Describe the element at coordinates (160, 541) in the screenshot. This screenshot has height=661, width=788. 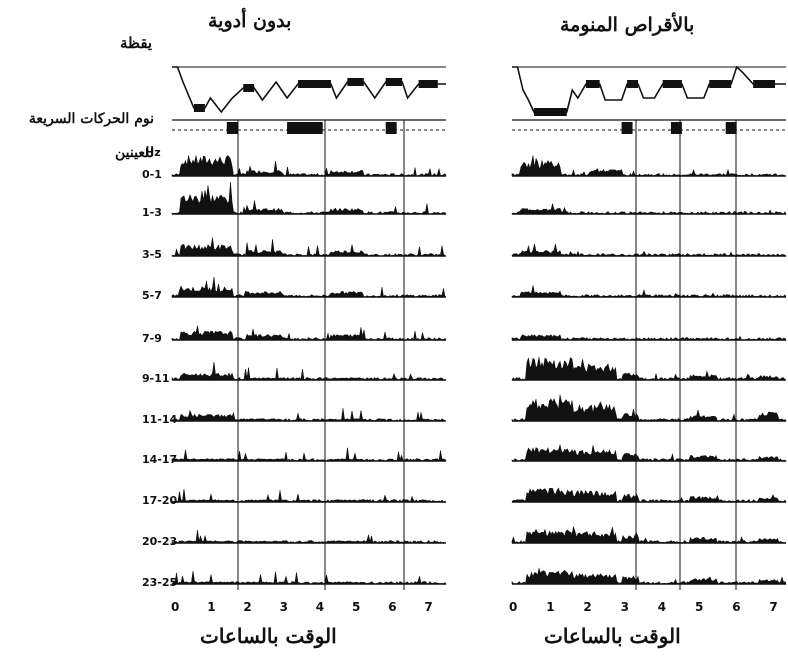
I see `band-label-20-23: 20-23` at that location.